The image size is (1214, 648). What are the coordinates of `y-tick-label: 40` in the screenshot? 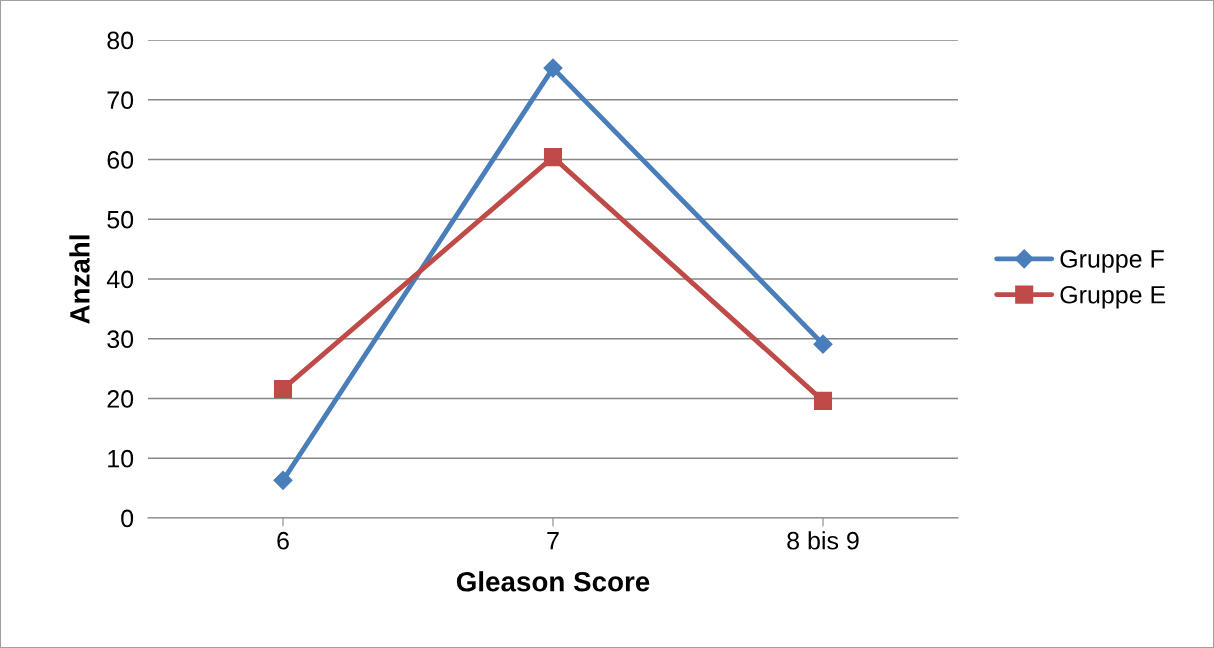 It's located at (120, 279).